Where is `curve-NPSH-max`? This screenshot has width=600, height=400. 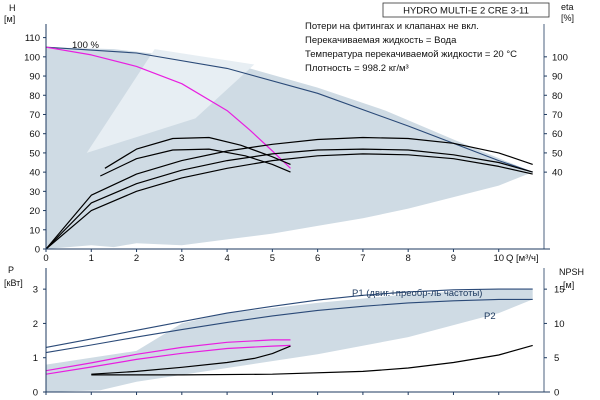
curve-NPSH-max is located at coordinates (312, 360).